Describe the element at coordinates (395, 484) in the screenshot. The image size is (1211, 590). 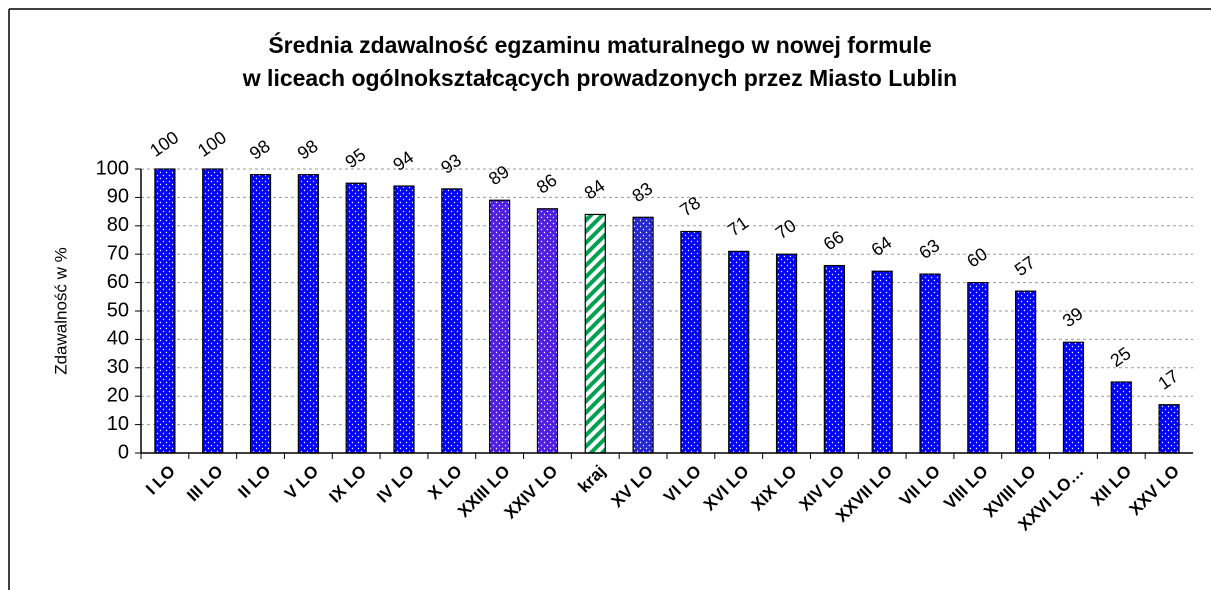
I see `x-tick-label: IV LO` at that location.